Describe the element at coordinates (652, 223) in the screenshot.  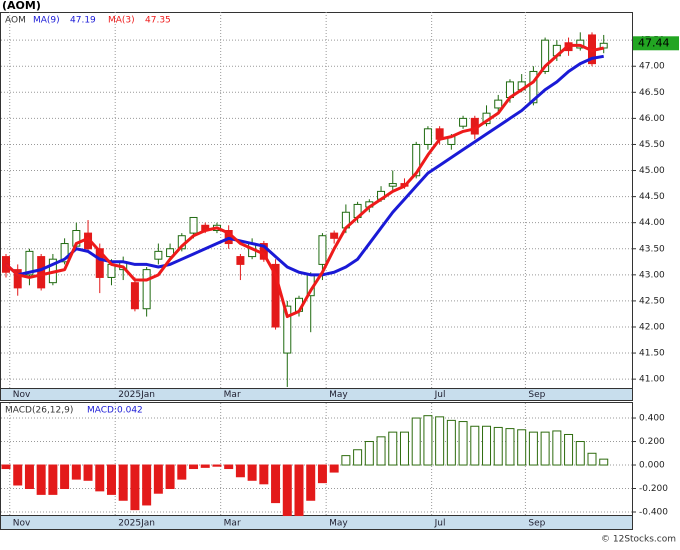
I see `y-tick-label: 44.00` at that location.